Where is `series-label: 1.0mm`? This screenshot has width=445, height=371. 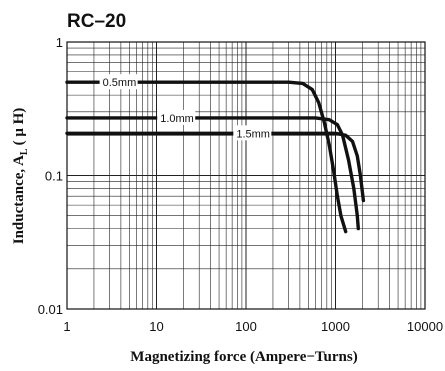 series-label: 1.0mm is located at coordinates (177, 119).